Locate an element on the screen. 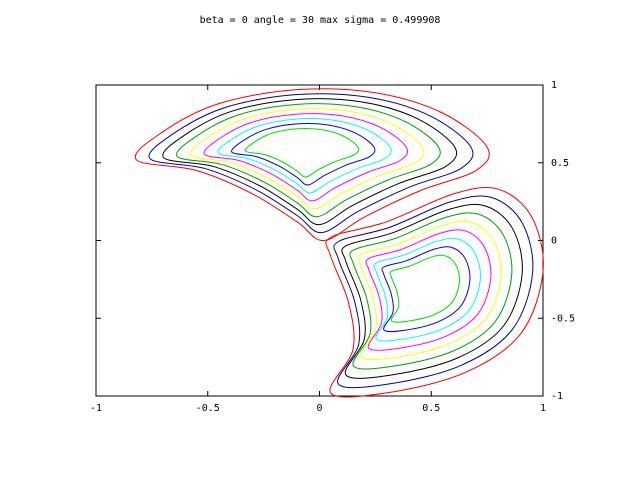  y-tick-label: 1 is located at coordinates (554, 85).